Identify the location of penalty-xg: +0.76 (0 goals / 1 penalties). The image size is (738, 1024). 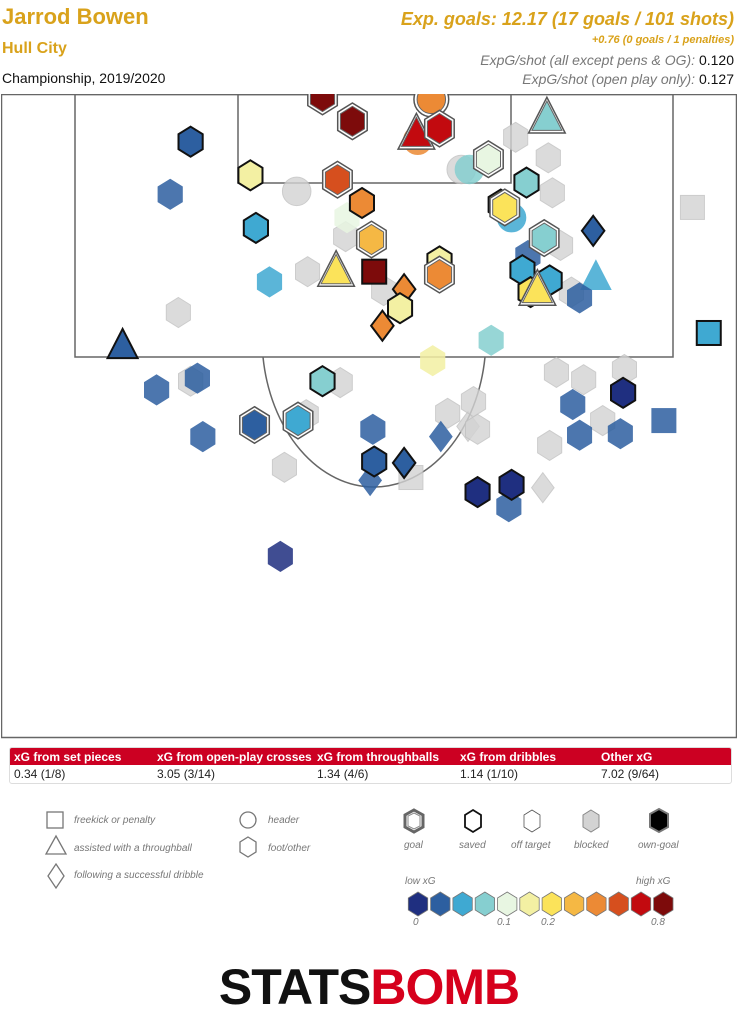
(662, 40).